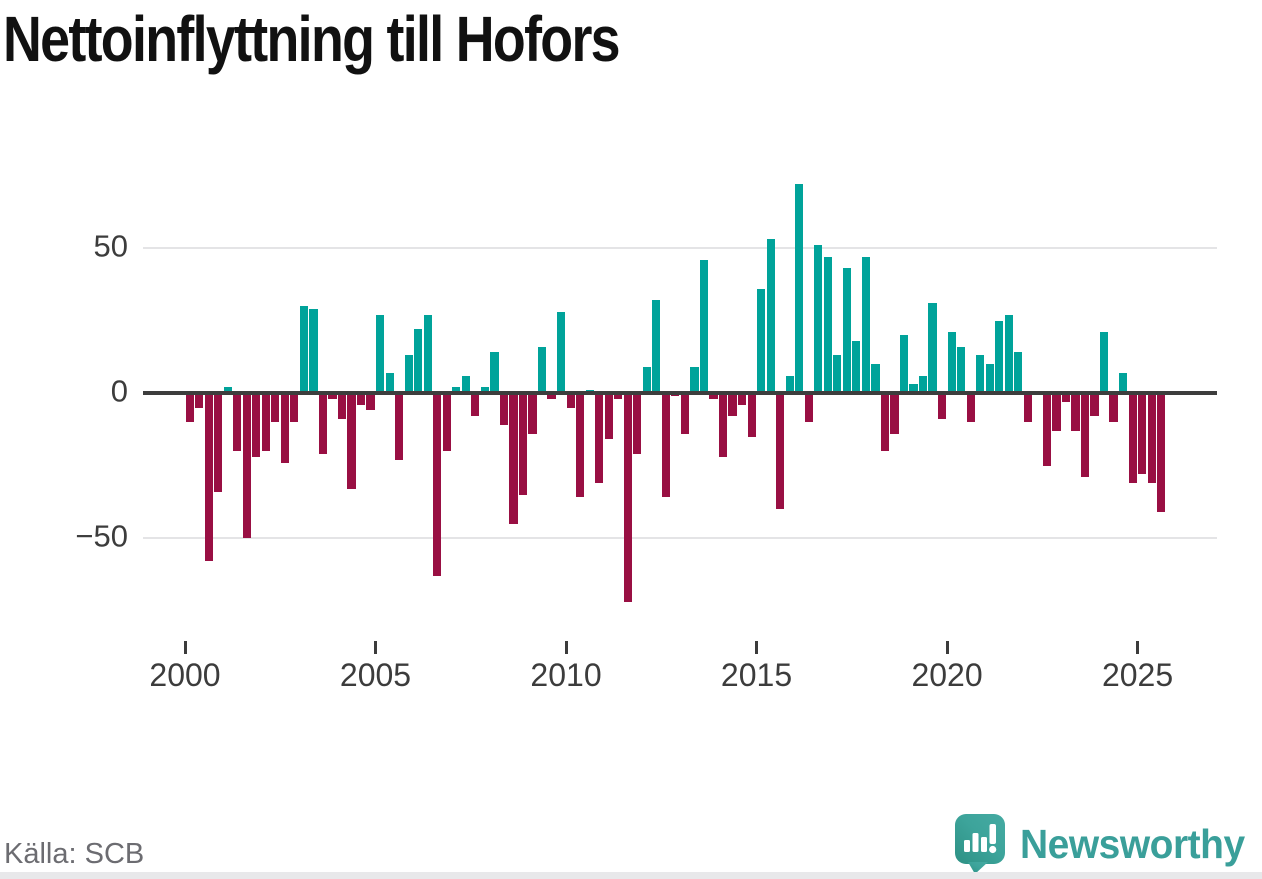 Image resolution: width=1262 pixels, height=879 pixels. I want to click on bar-2015-q1, so click(761, 340).